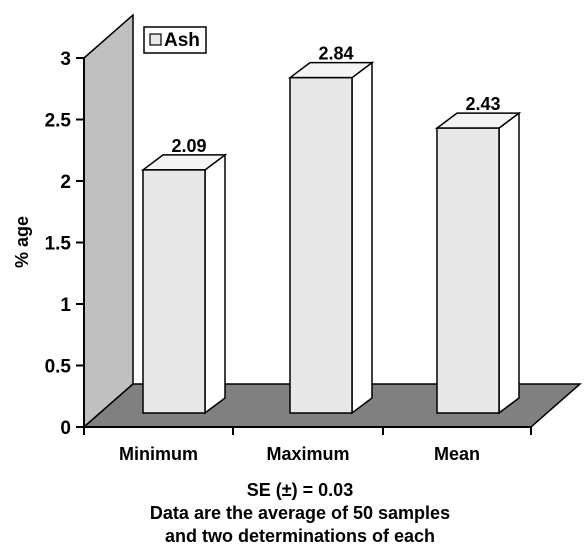  I want to click on x-category-label: Mean, so click(457, 454).